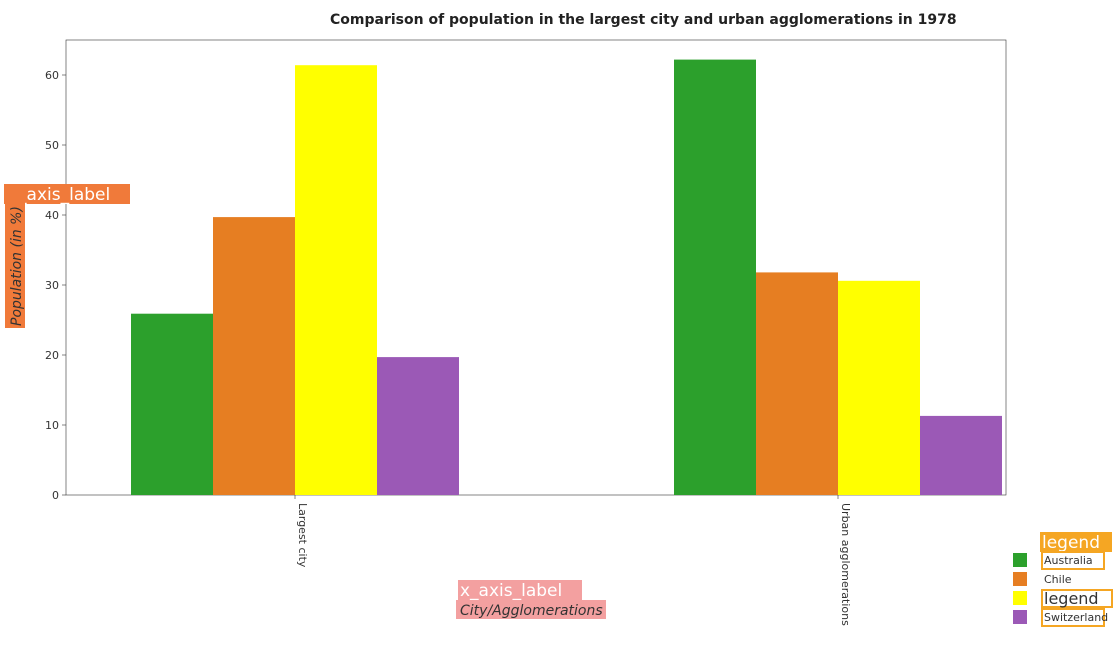  What do you see at coordinates (573, 560) in the screenshot?
I see `x-axis: Largest city Urban agglomerations` at bounding box center [573, 560].